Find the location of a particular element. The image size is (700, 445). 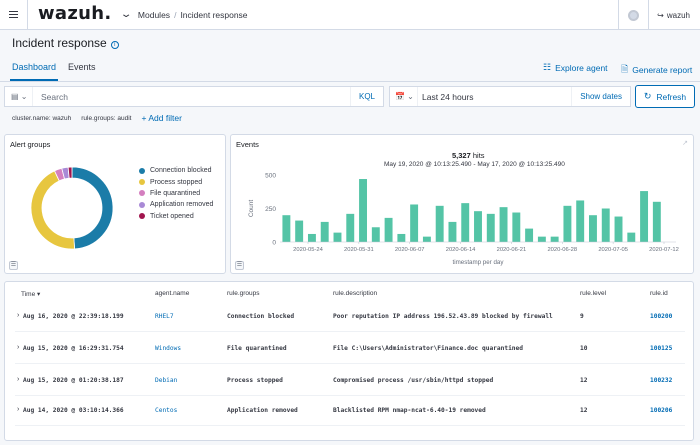

tab-events: Events is located at coordinates (82, 67).